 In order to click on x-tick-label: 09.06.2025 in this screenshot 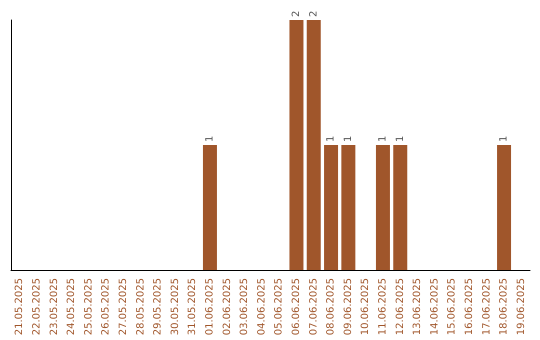, I will do `click(348, 307)`.